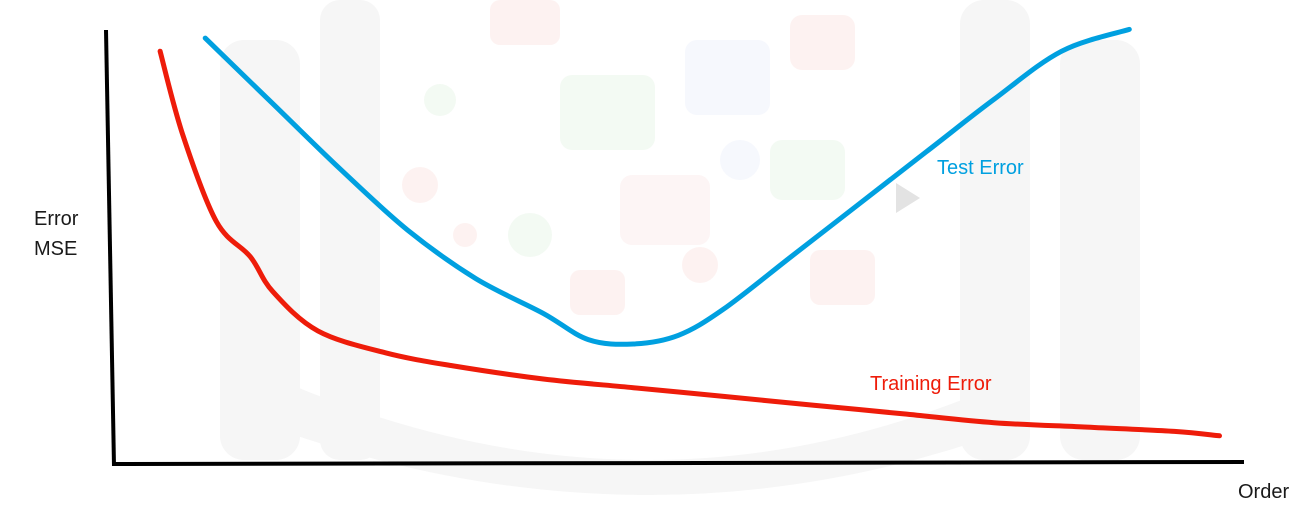 The height and width of the screenshot is (512, 1307). I want to click on play-icon, so click(908, 198).